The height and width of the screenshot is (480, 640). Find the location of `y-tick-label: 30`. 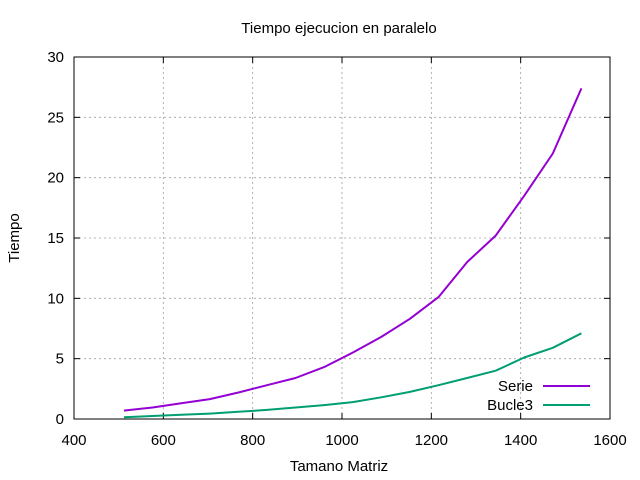

y-tick-label: 30 is located at coordinates (55, 57).